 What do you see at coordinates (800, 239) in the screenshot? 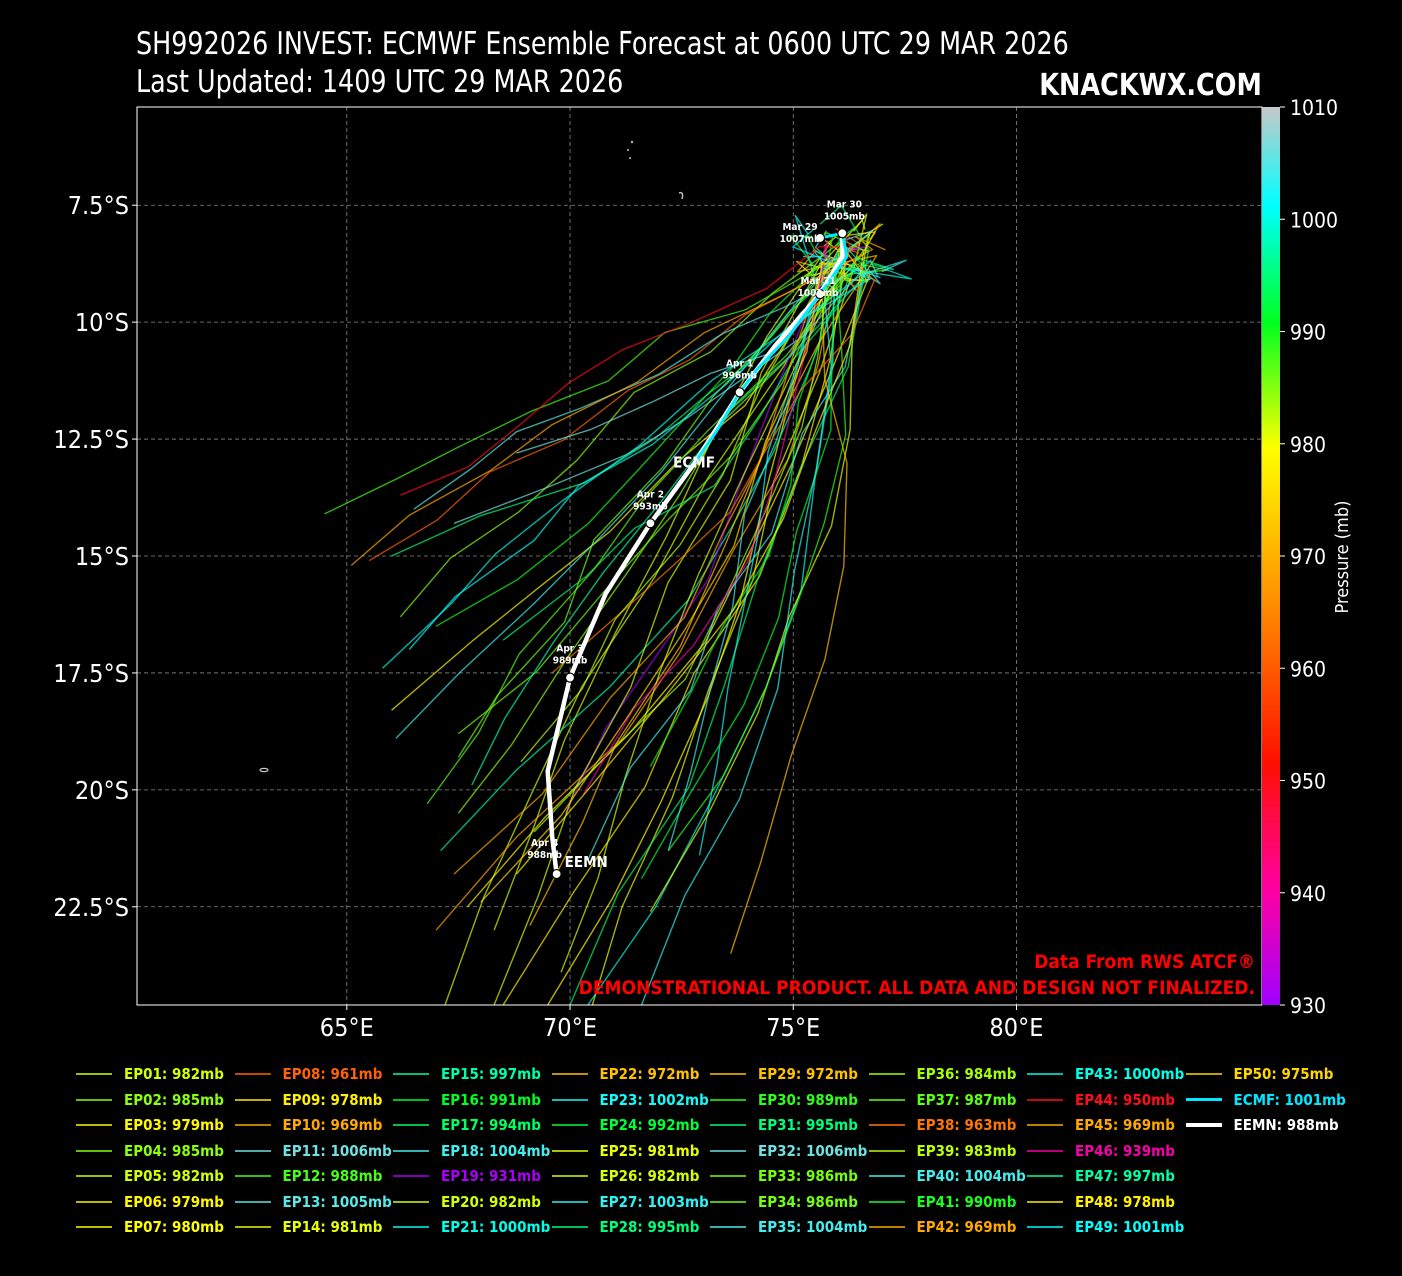
I see `track-point-pressure-0: 1007mb` at bounding box center [800, 239].